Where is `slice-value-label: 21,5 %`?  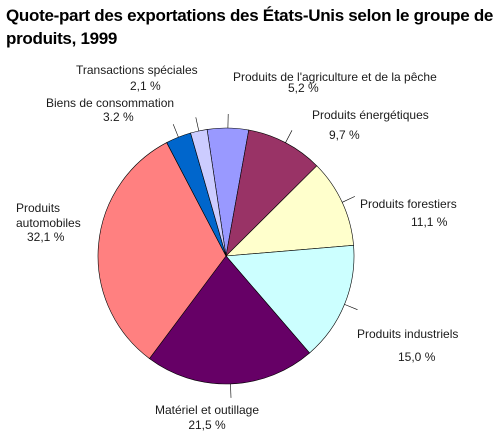 slice-value-label: 21,5 % is located at coordinates (207, 424).